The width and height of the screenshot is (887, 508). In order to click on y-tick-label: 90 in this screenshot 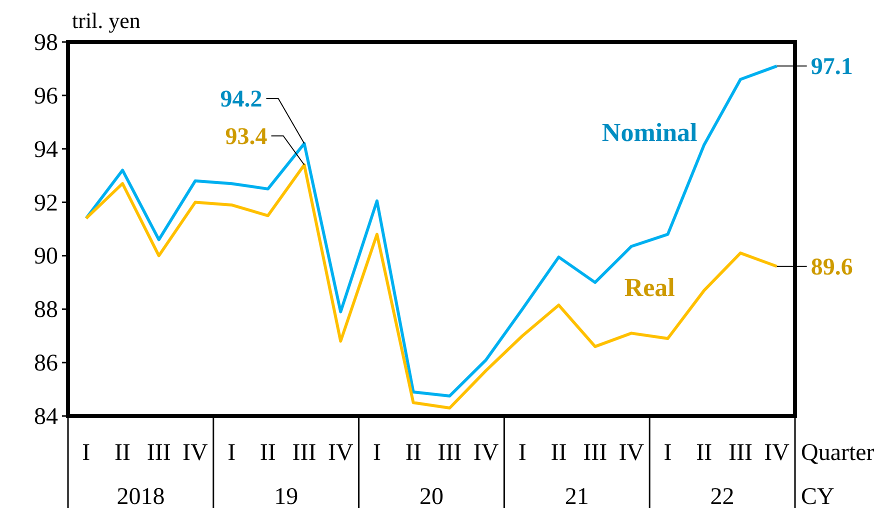, I will do `click(46, 257)`.